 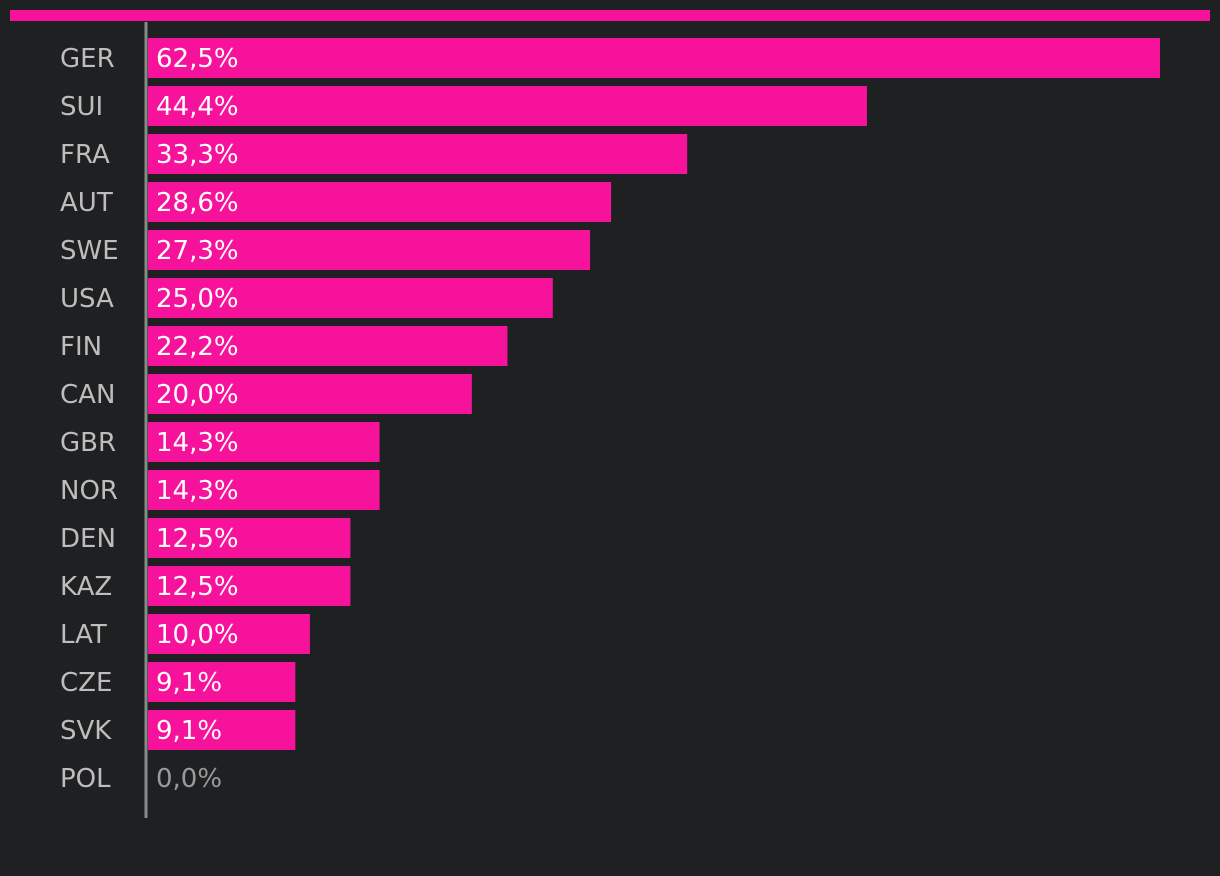 What do you see at coordinates (249, 586) in the screenshot?
I see `bar-kaz` at bounding box center [249, 586].